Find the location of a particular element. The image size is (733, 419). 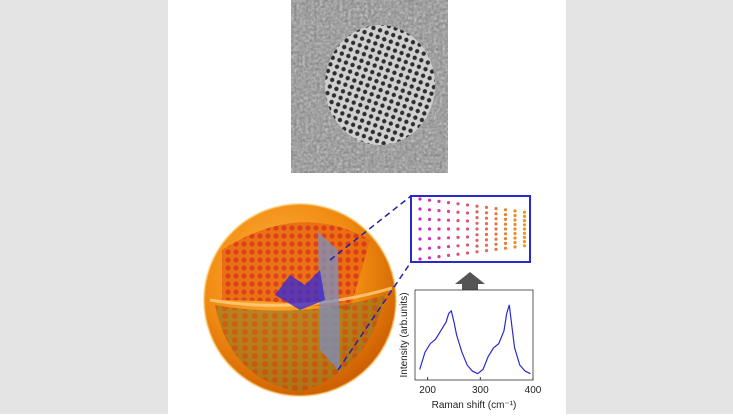

x-tick-label: 300 is located at coordinates (480, 390).